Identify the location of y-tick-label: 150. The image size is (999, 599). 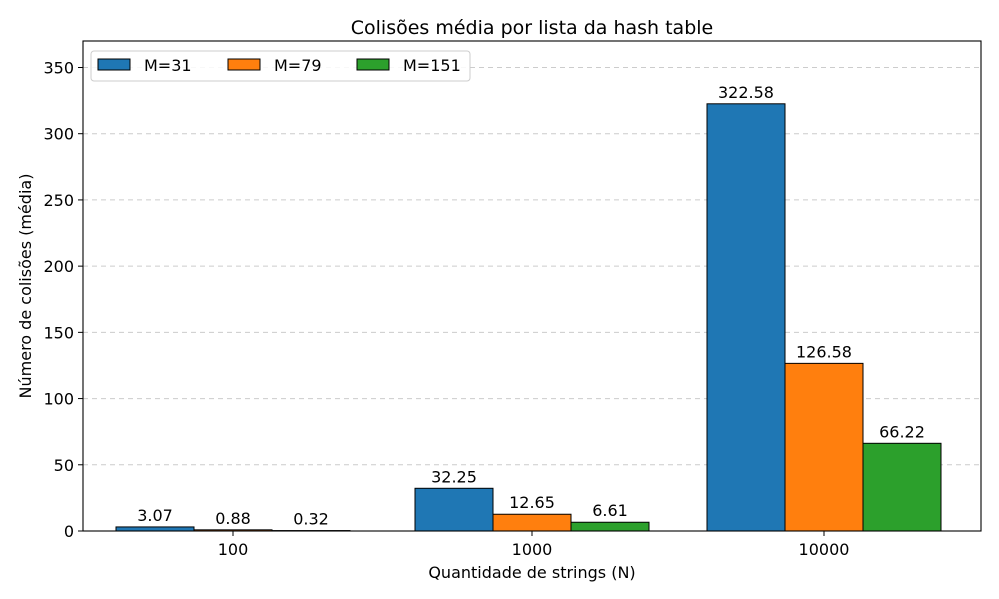
(58, 332).